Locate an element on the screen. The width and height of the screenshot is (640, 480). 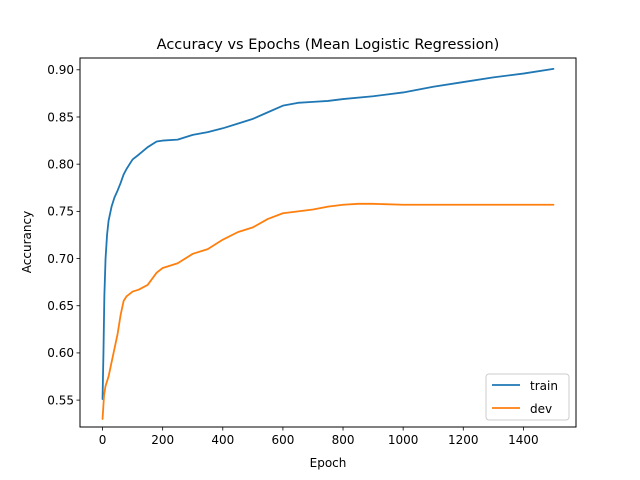
x-tick-label: 0 is located at coordinates (103, 440).